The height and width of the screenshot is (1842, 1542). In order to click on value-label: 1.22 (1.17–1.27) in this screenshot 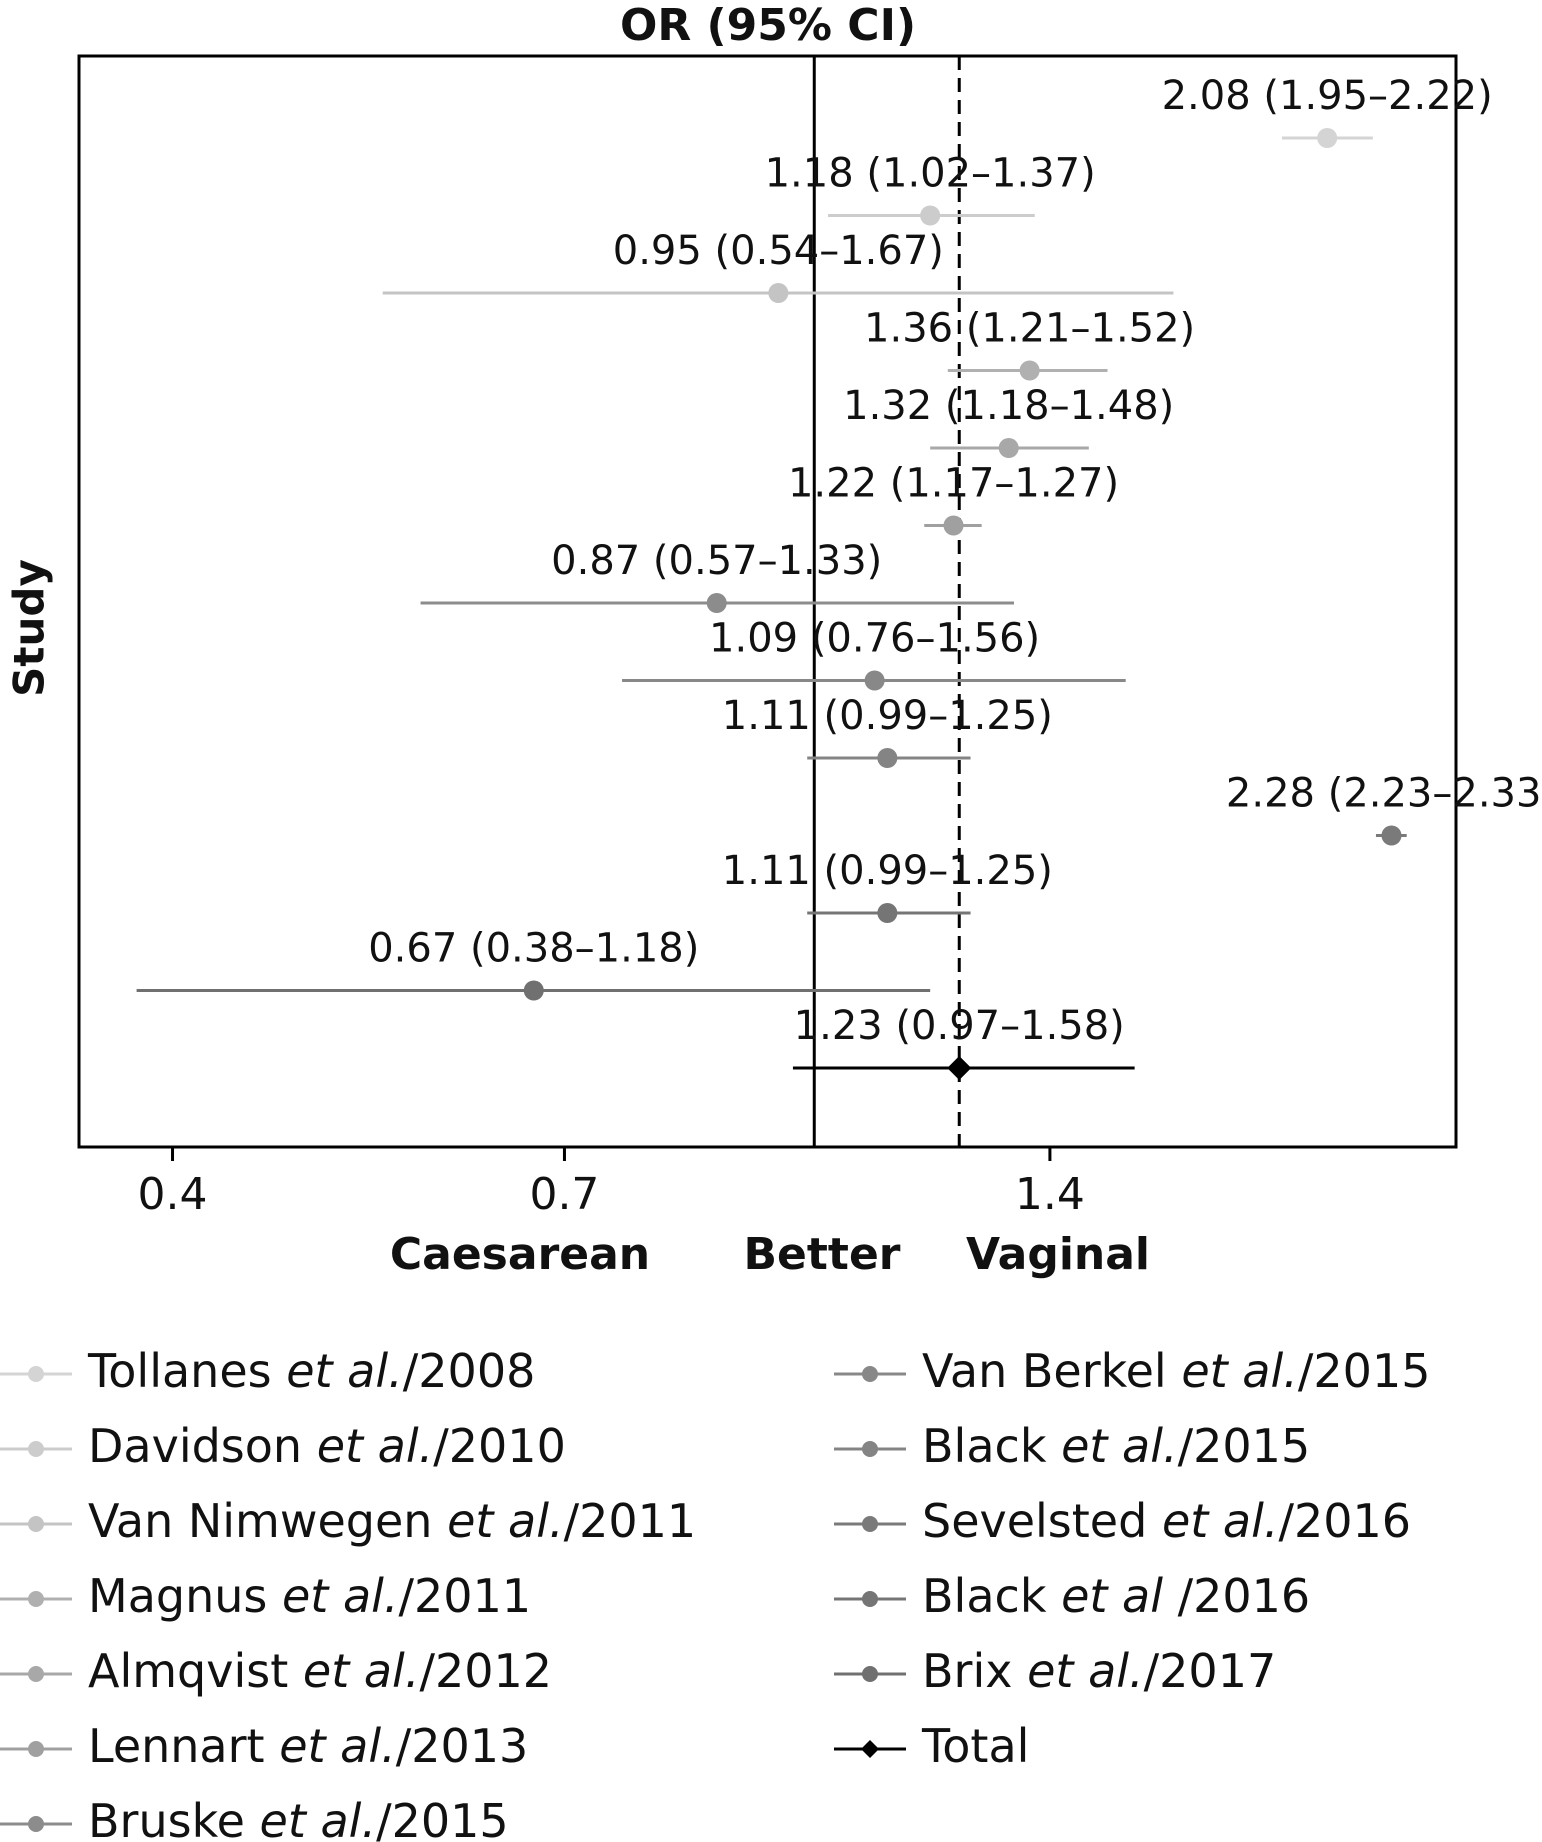, I will do `click(953, 484)`.